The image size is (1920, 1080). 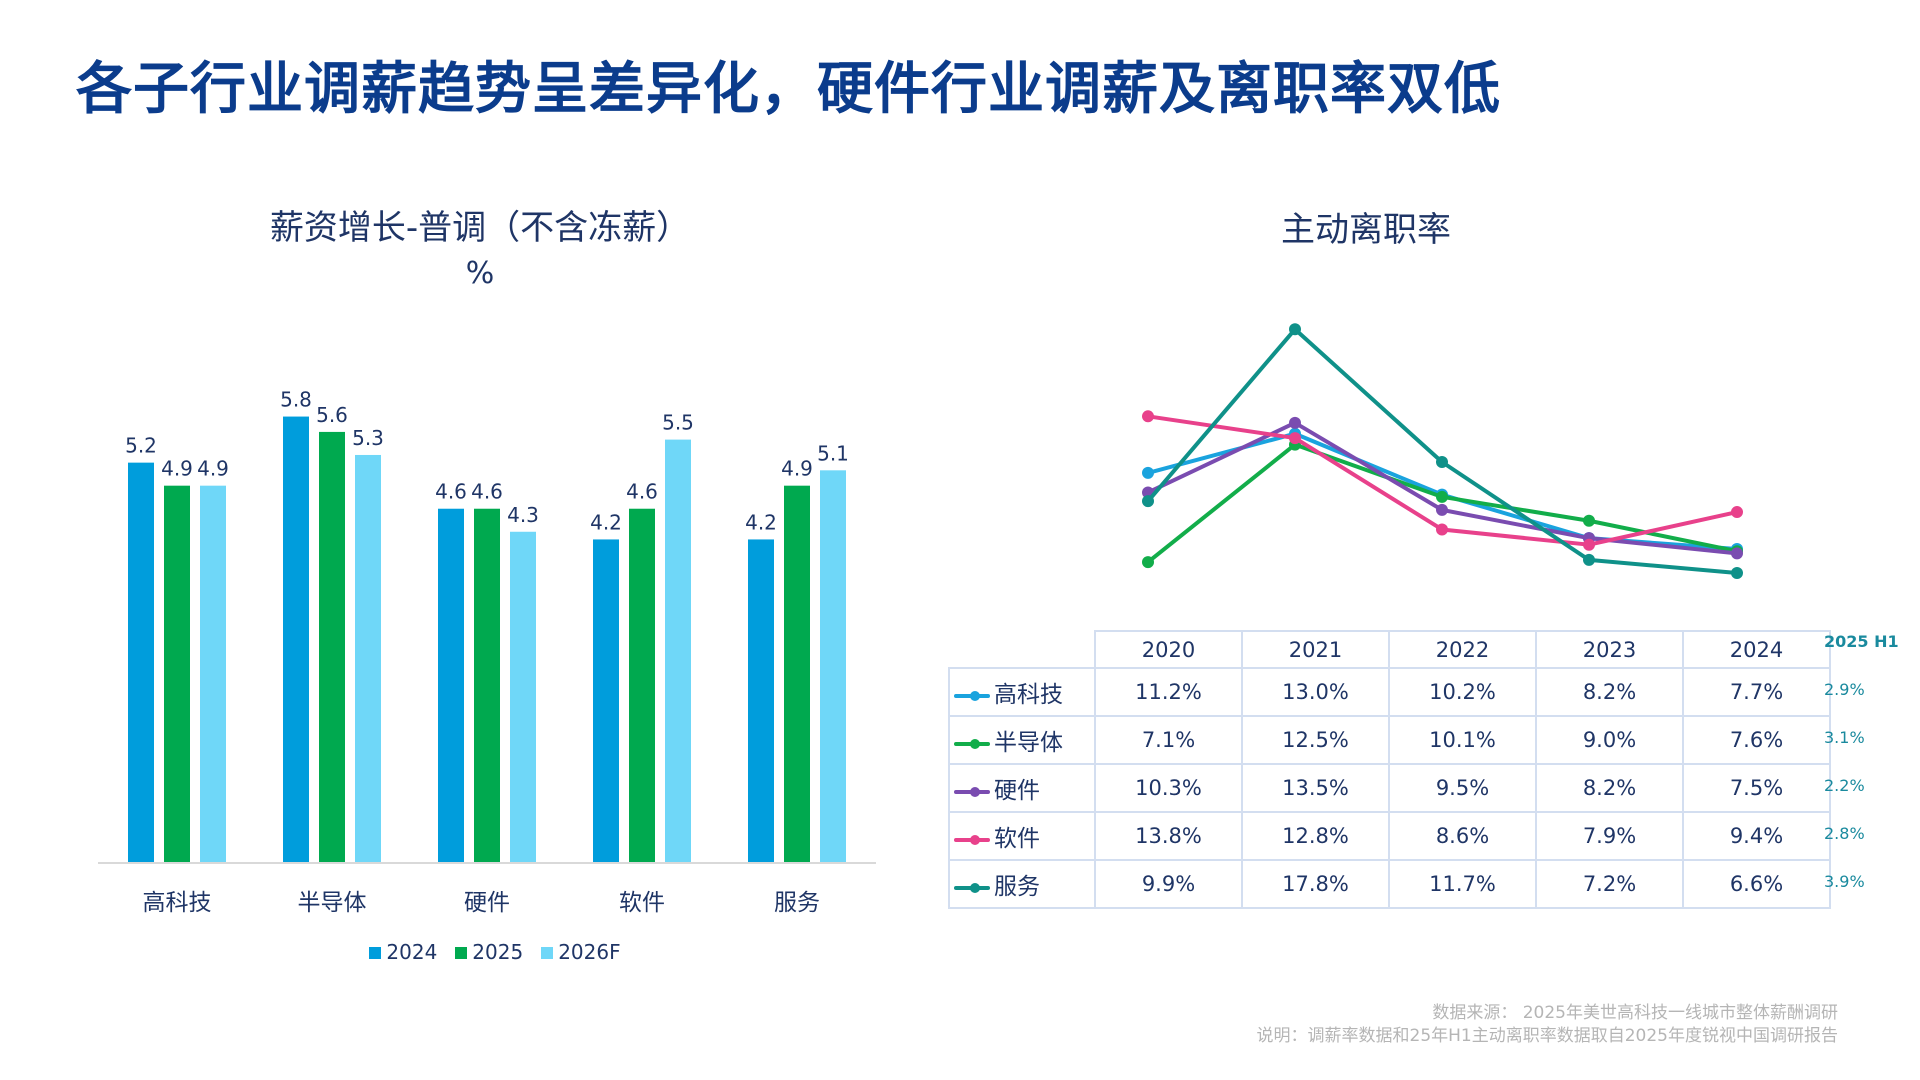 I want to click on source-note: 数据来源： 2025年美世高科技一线城市整体薪酬调研, so click(x=1635, y=1013).